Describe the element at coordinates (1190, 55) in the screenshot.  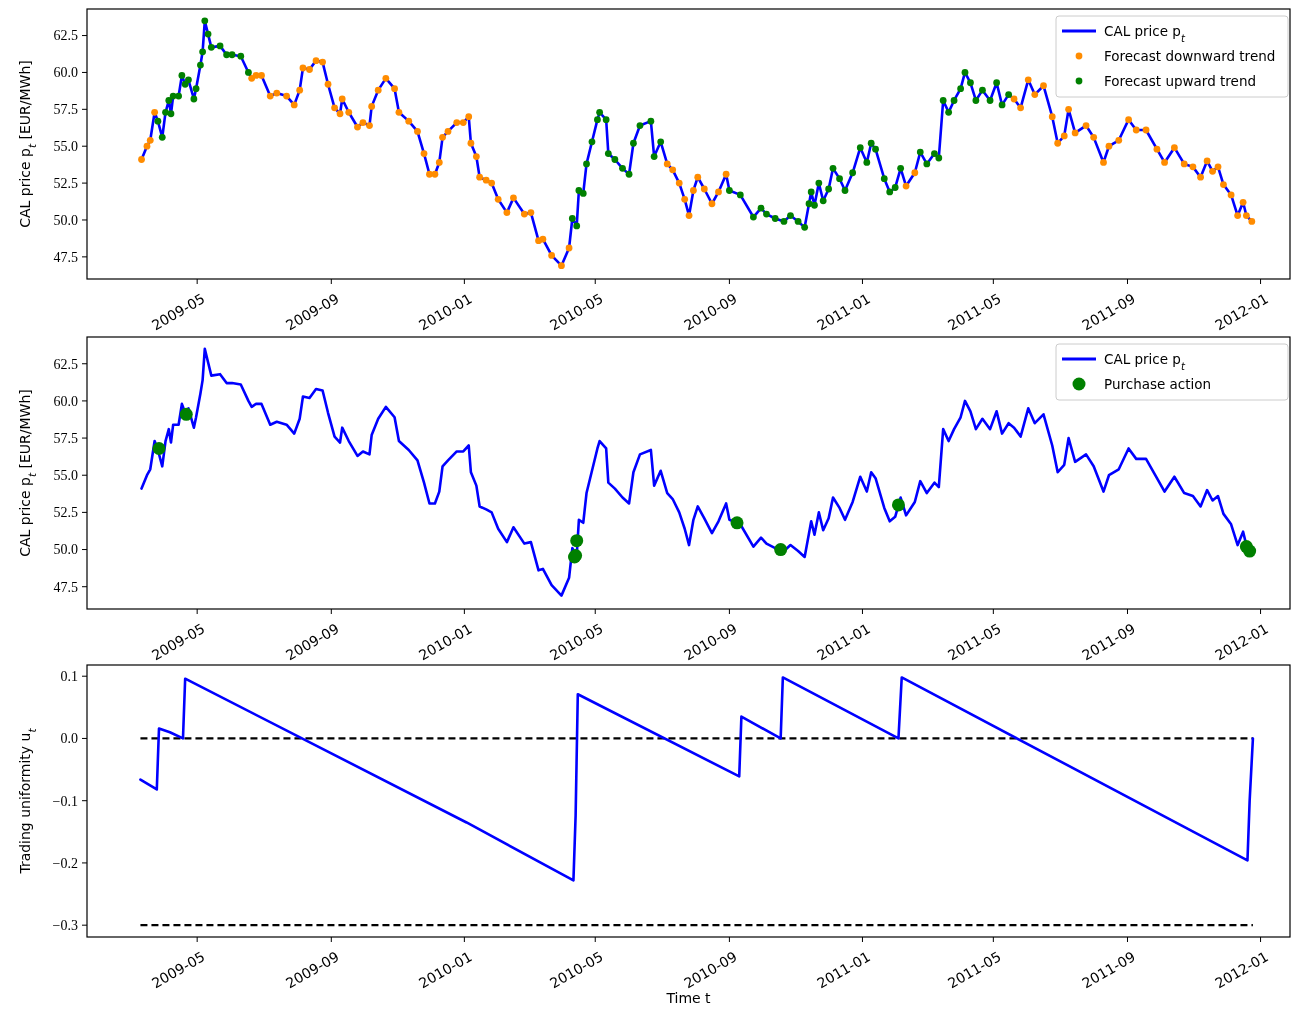
I see `legend-label: Forecast downward trend` at that location.